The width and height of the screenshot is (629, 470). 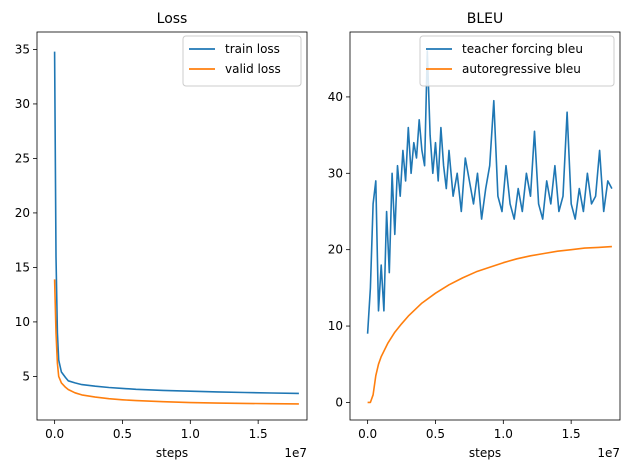 What do you see at coordinates (22, 267) in the screenshot?
I see `y-tick-label: 15` at bounding box center [22, 267].